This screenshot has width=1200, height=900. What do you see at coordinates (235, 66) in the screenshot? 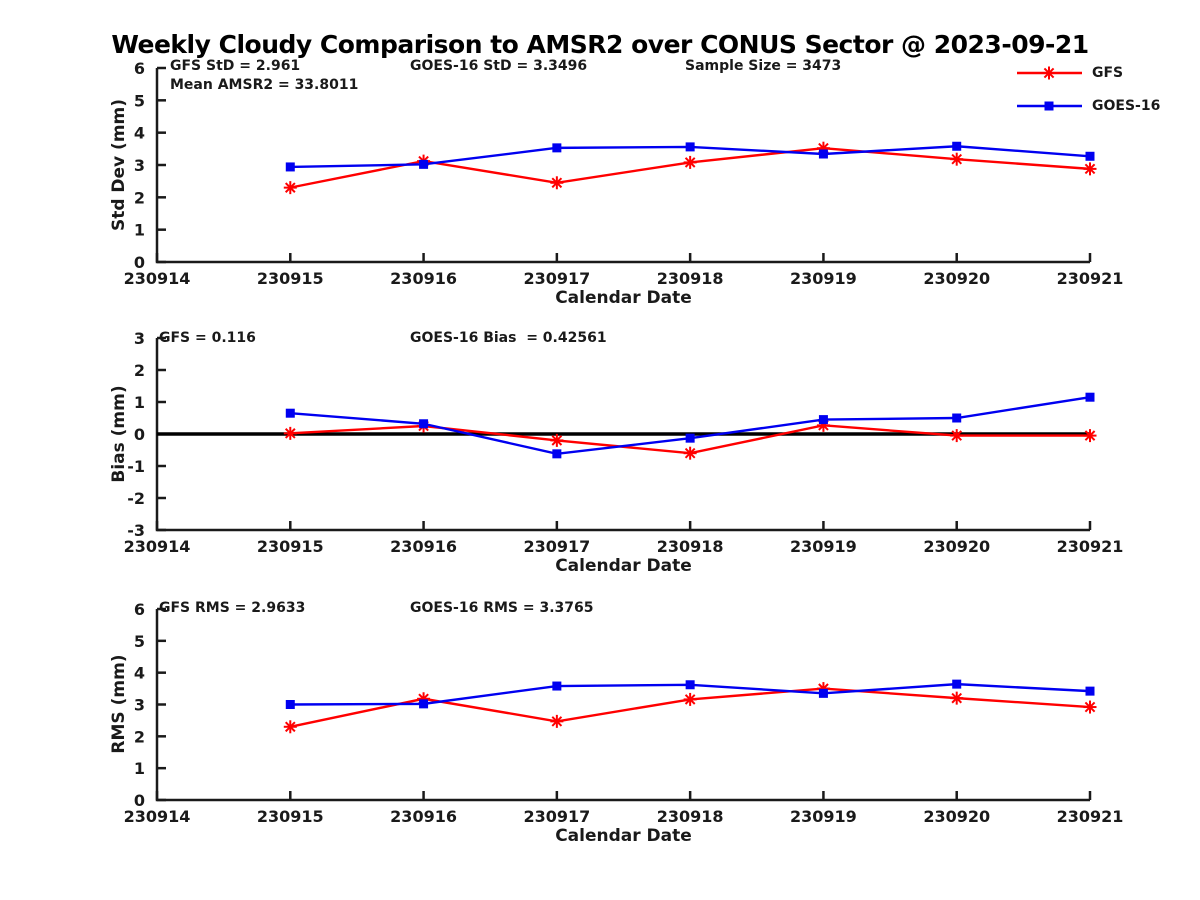
I see `annotation-gfs-std: GFS StD = 2.961` at bounding box center [235, 66].